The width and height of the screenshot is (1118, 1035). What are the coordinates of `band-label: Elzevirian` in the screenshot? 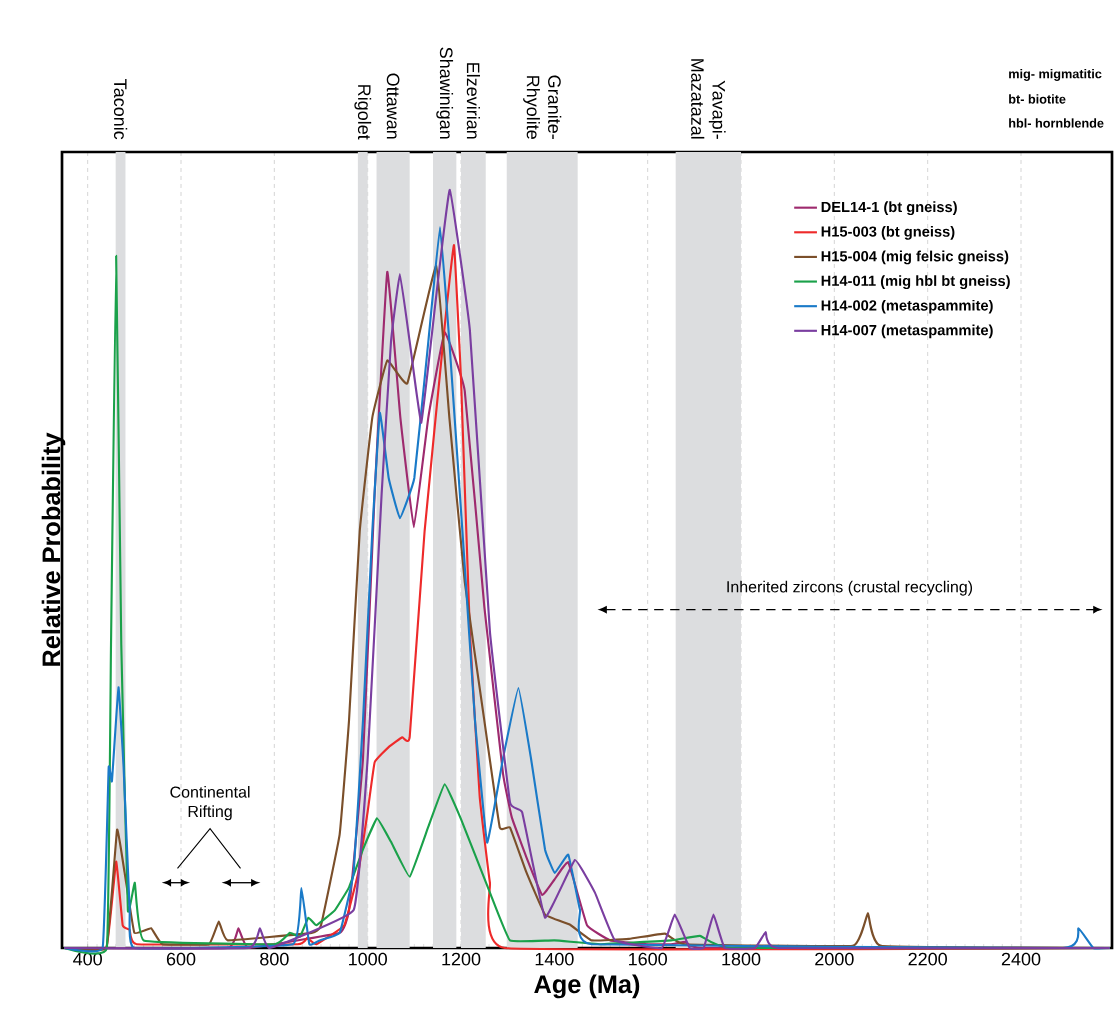 It's located at (473, 101).